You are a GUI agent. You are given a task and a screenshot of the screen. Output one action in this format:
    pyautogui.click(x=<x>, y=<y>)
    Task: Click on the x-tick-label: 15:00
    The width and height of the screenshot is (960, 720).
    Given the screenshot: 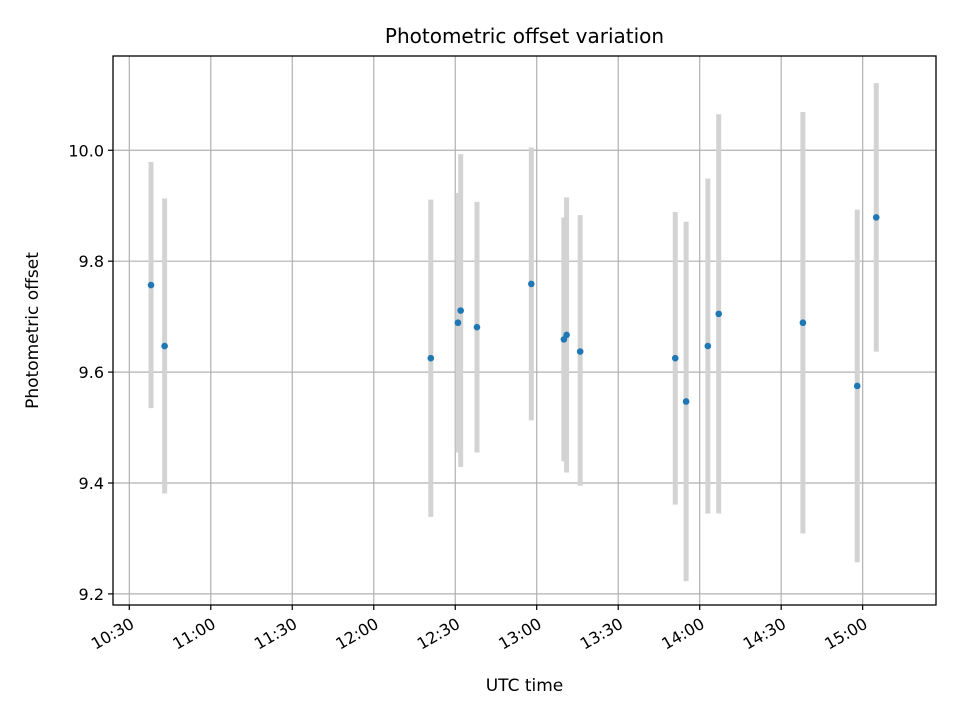 What is the action you would take?
    pyautogui.click(x=845, y=634)
    